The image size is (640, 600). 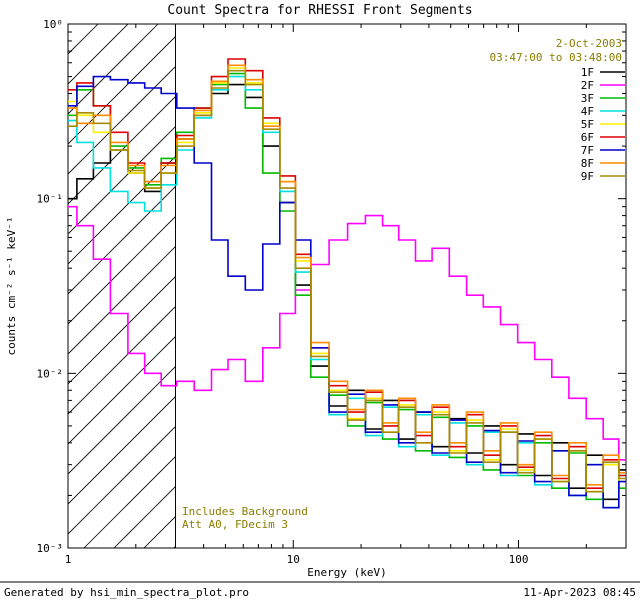 What do you see at coordinates (587, 85) in the screenshot?
I see `legend-label-2F: 2F` at bounding box center [587, 85].